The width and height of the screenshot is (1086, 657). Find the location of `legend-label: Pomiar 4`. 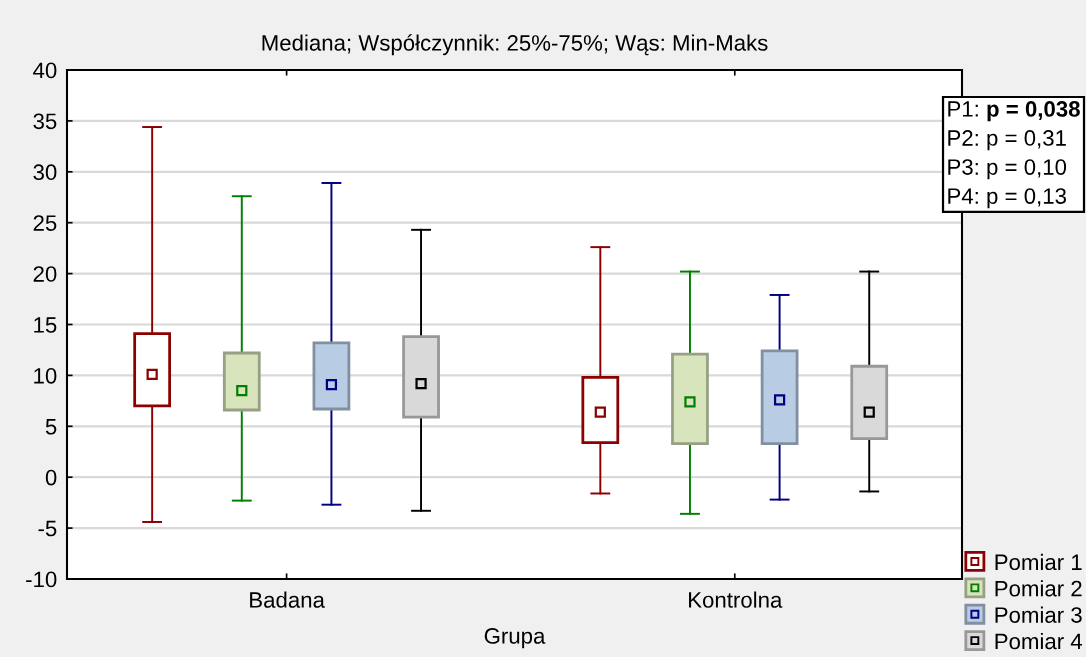

legend-label: Pomiar 4 is located at coordinates (1039, 641).